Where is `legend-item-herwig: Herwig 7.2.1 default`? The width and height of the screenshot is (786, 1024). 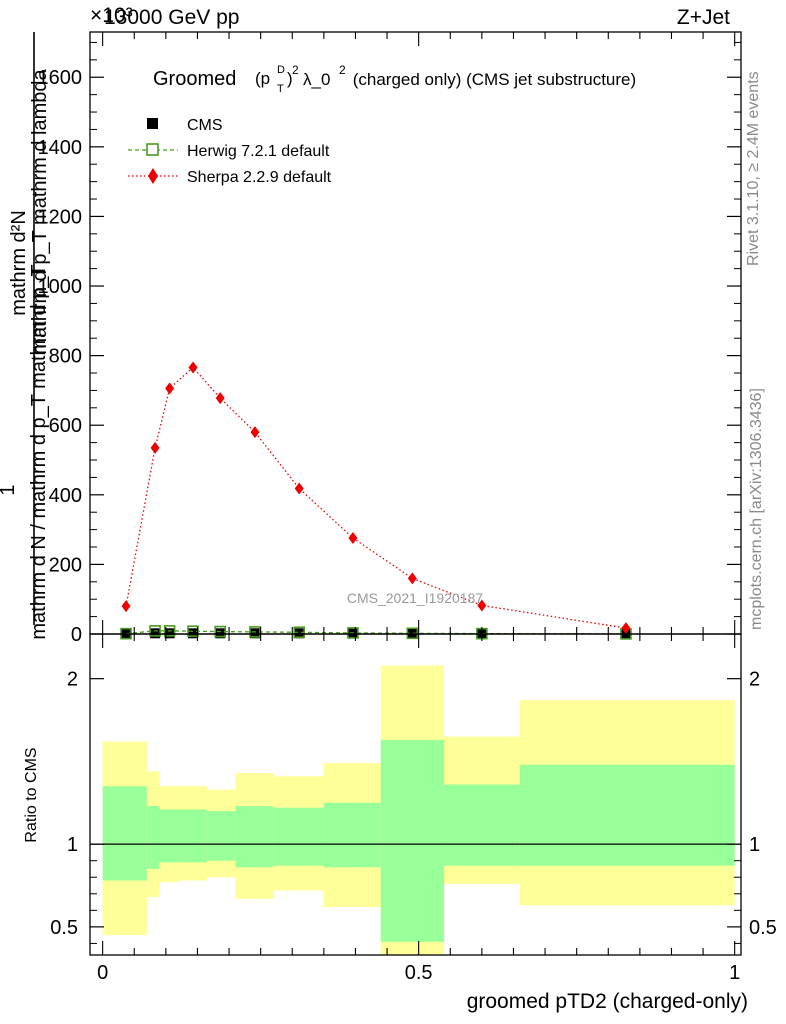
legend-item-herwig: Herwig 7.2.1 default is located at coordinates (229, 151).